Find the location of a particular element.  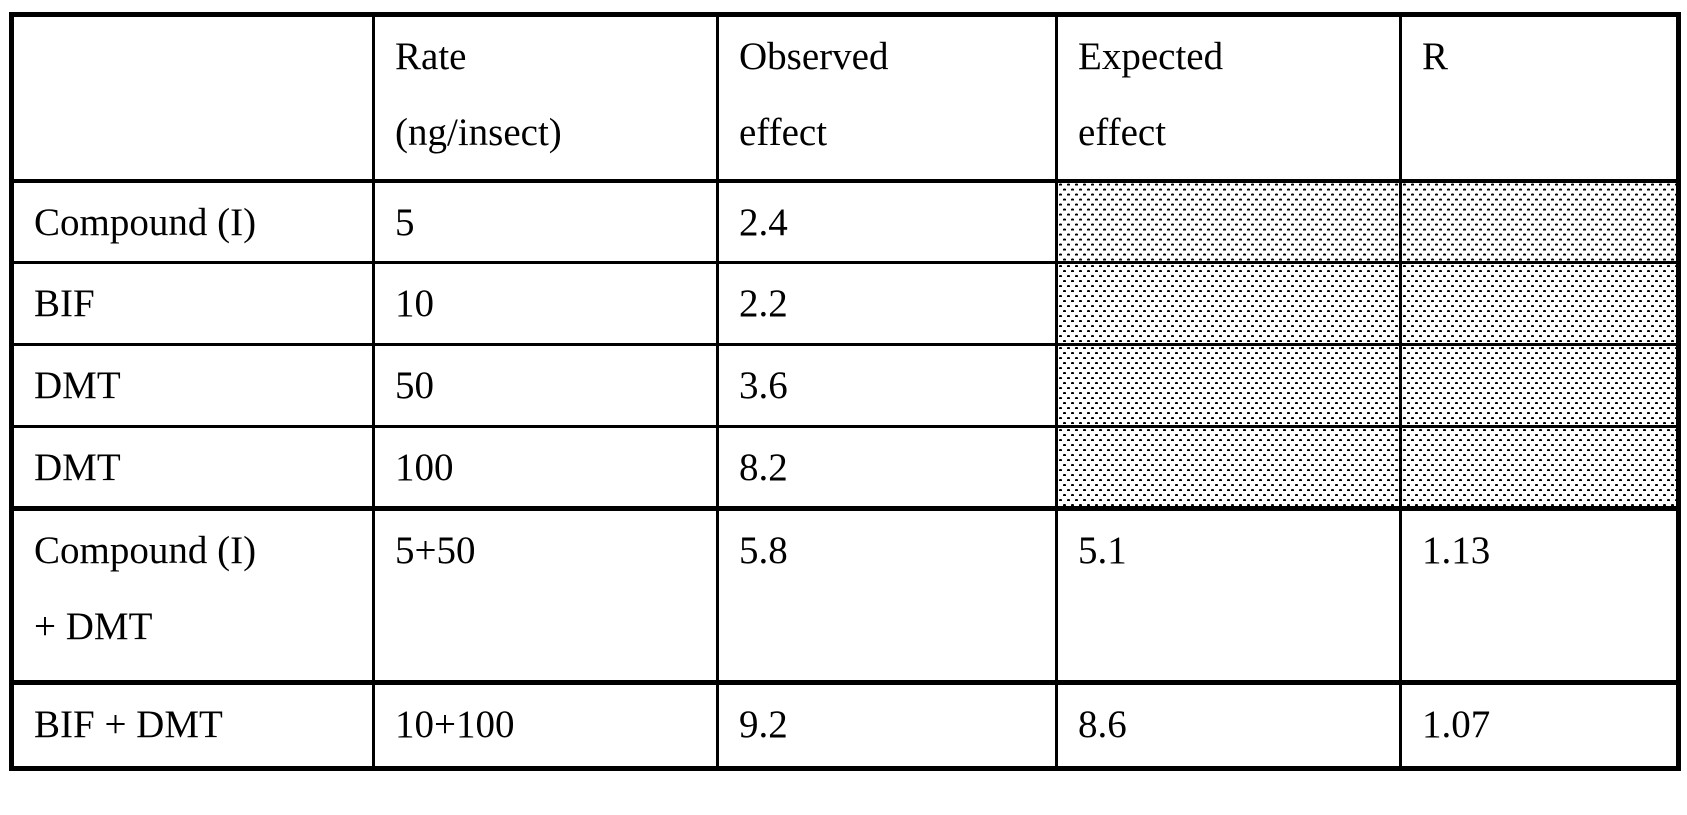

header-treatment is located at coordinates (192, 98).